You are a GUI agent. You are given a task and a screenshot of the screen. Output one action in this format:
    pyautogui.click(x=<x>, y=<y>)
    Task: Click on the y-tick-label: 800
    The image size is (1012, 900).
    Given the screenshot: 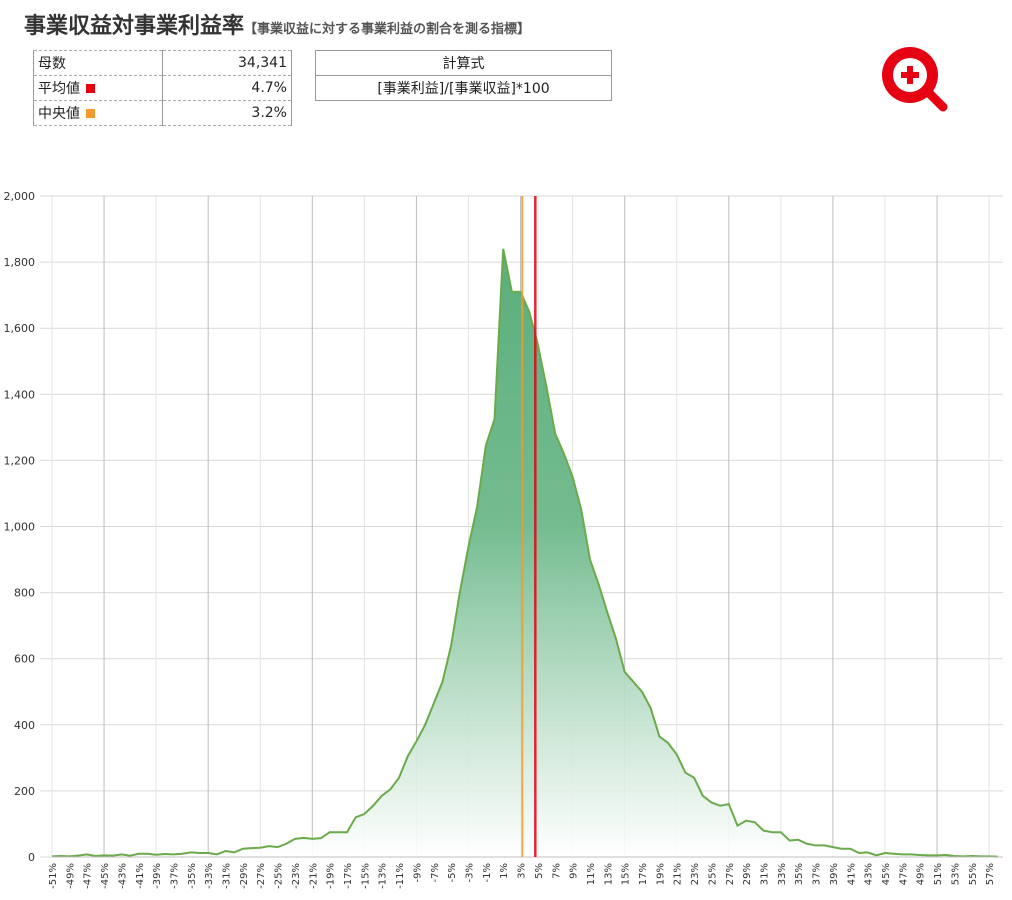 What is the action you would take?
    pyautogui.click(x=24, y=593)
    